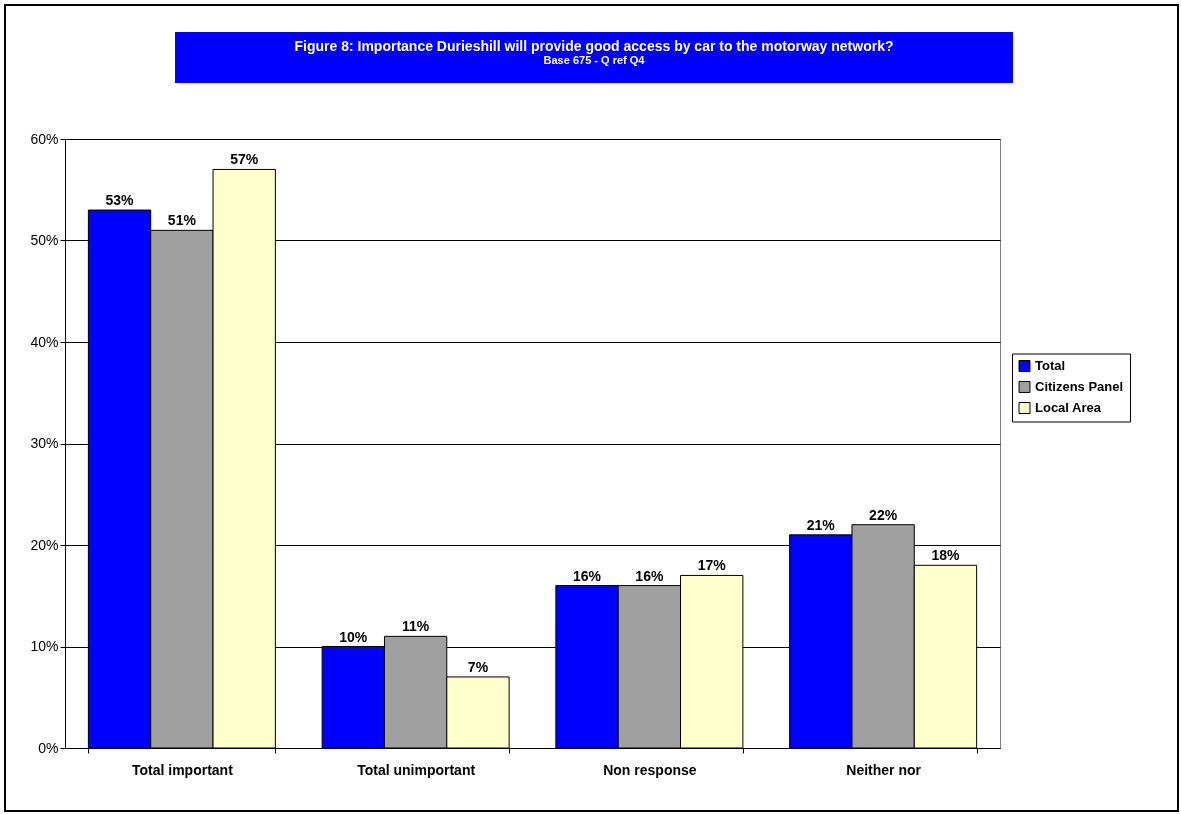 This screenshot has height=814, width=1181. What do you see at coordinates (478, 666) in the screenshot?
I see `data-label: 7%` at bounding box center [478, 666].